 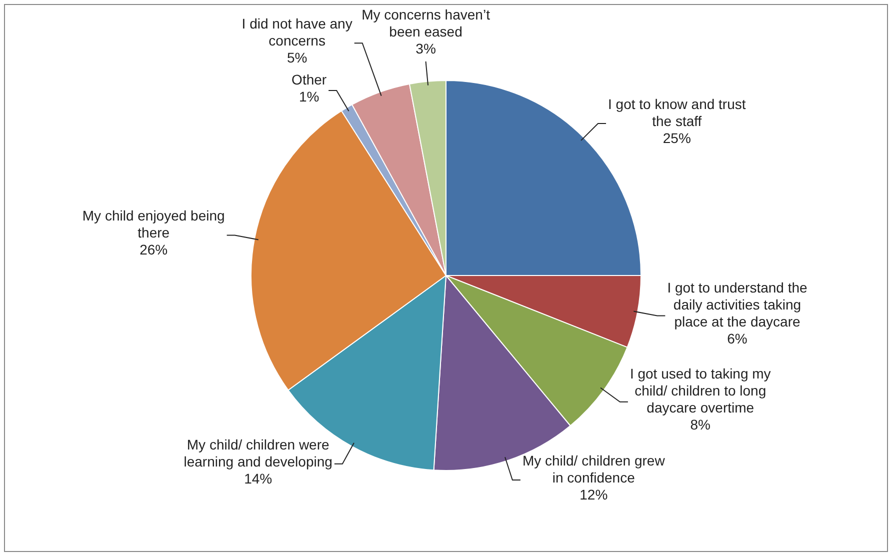 I want to click on data-label: 5%, so click(x=297, y=57).